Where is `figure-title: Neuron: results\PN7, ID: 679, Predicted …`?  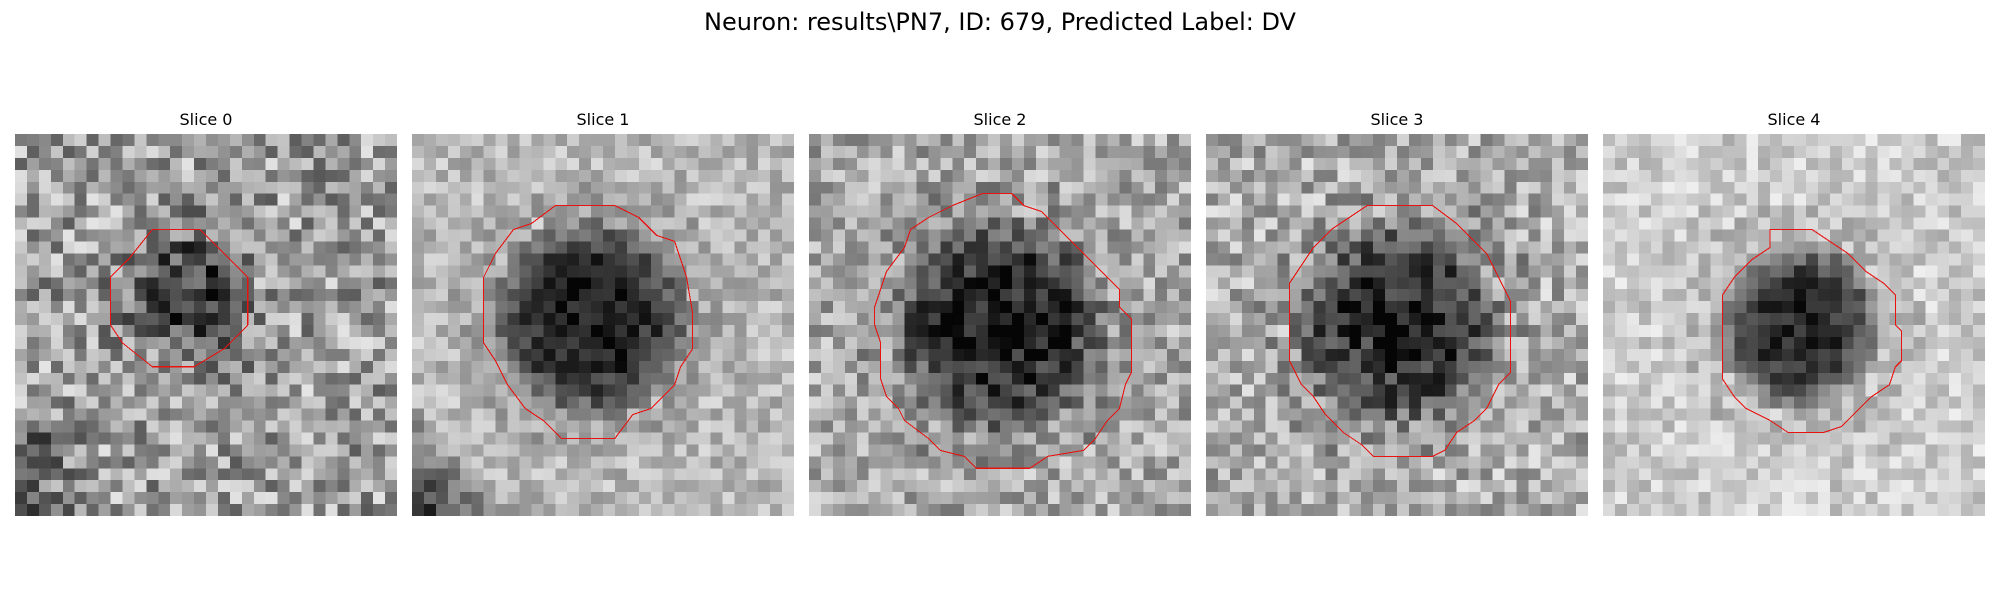
figure-title: Neuron: results\PN7, ID: 679, Predicted … is located at coordinates (1000, 22).